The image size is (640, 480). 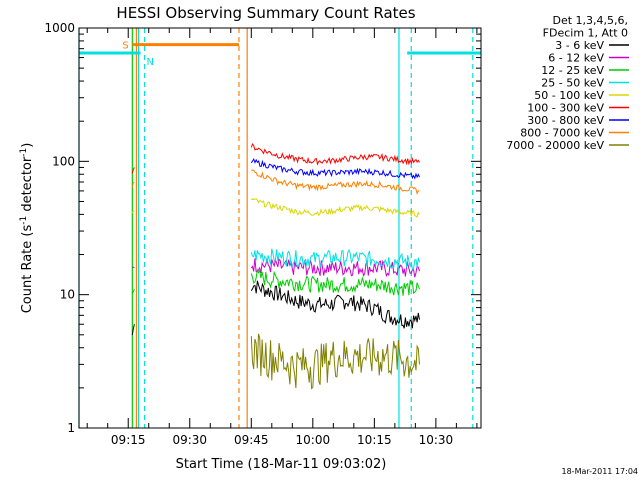 I want to click on x-tick-label-1: 09:30, so click(x=189, y=440).